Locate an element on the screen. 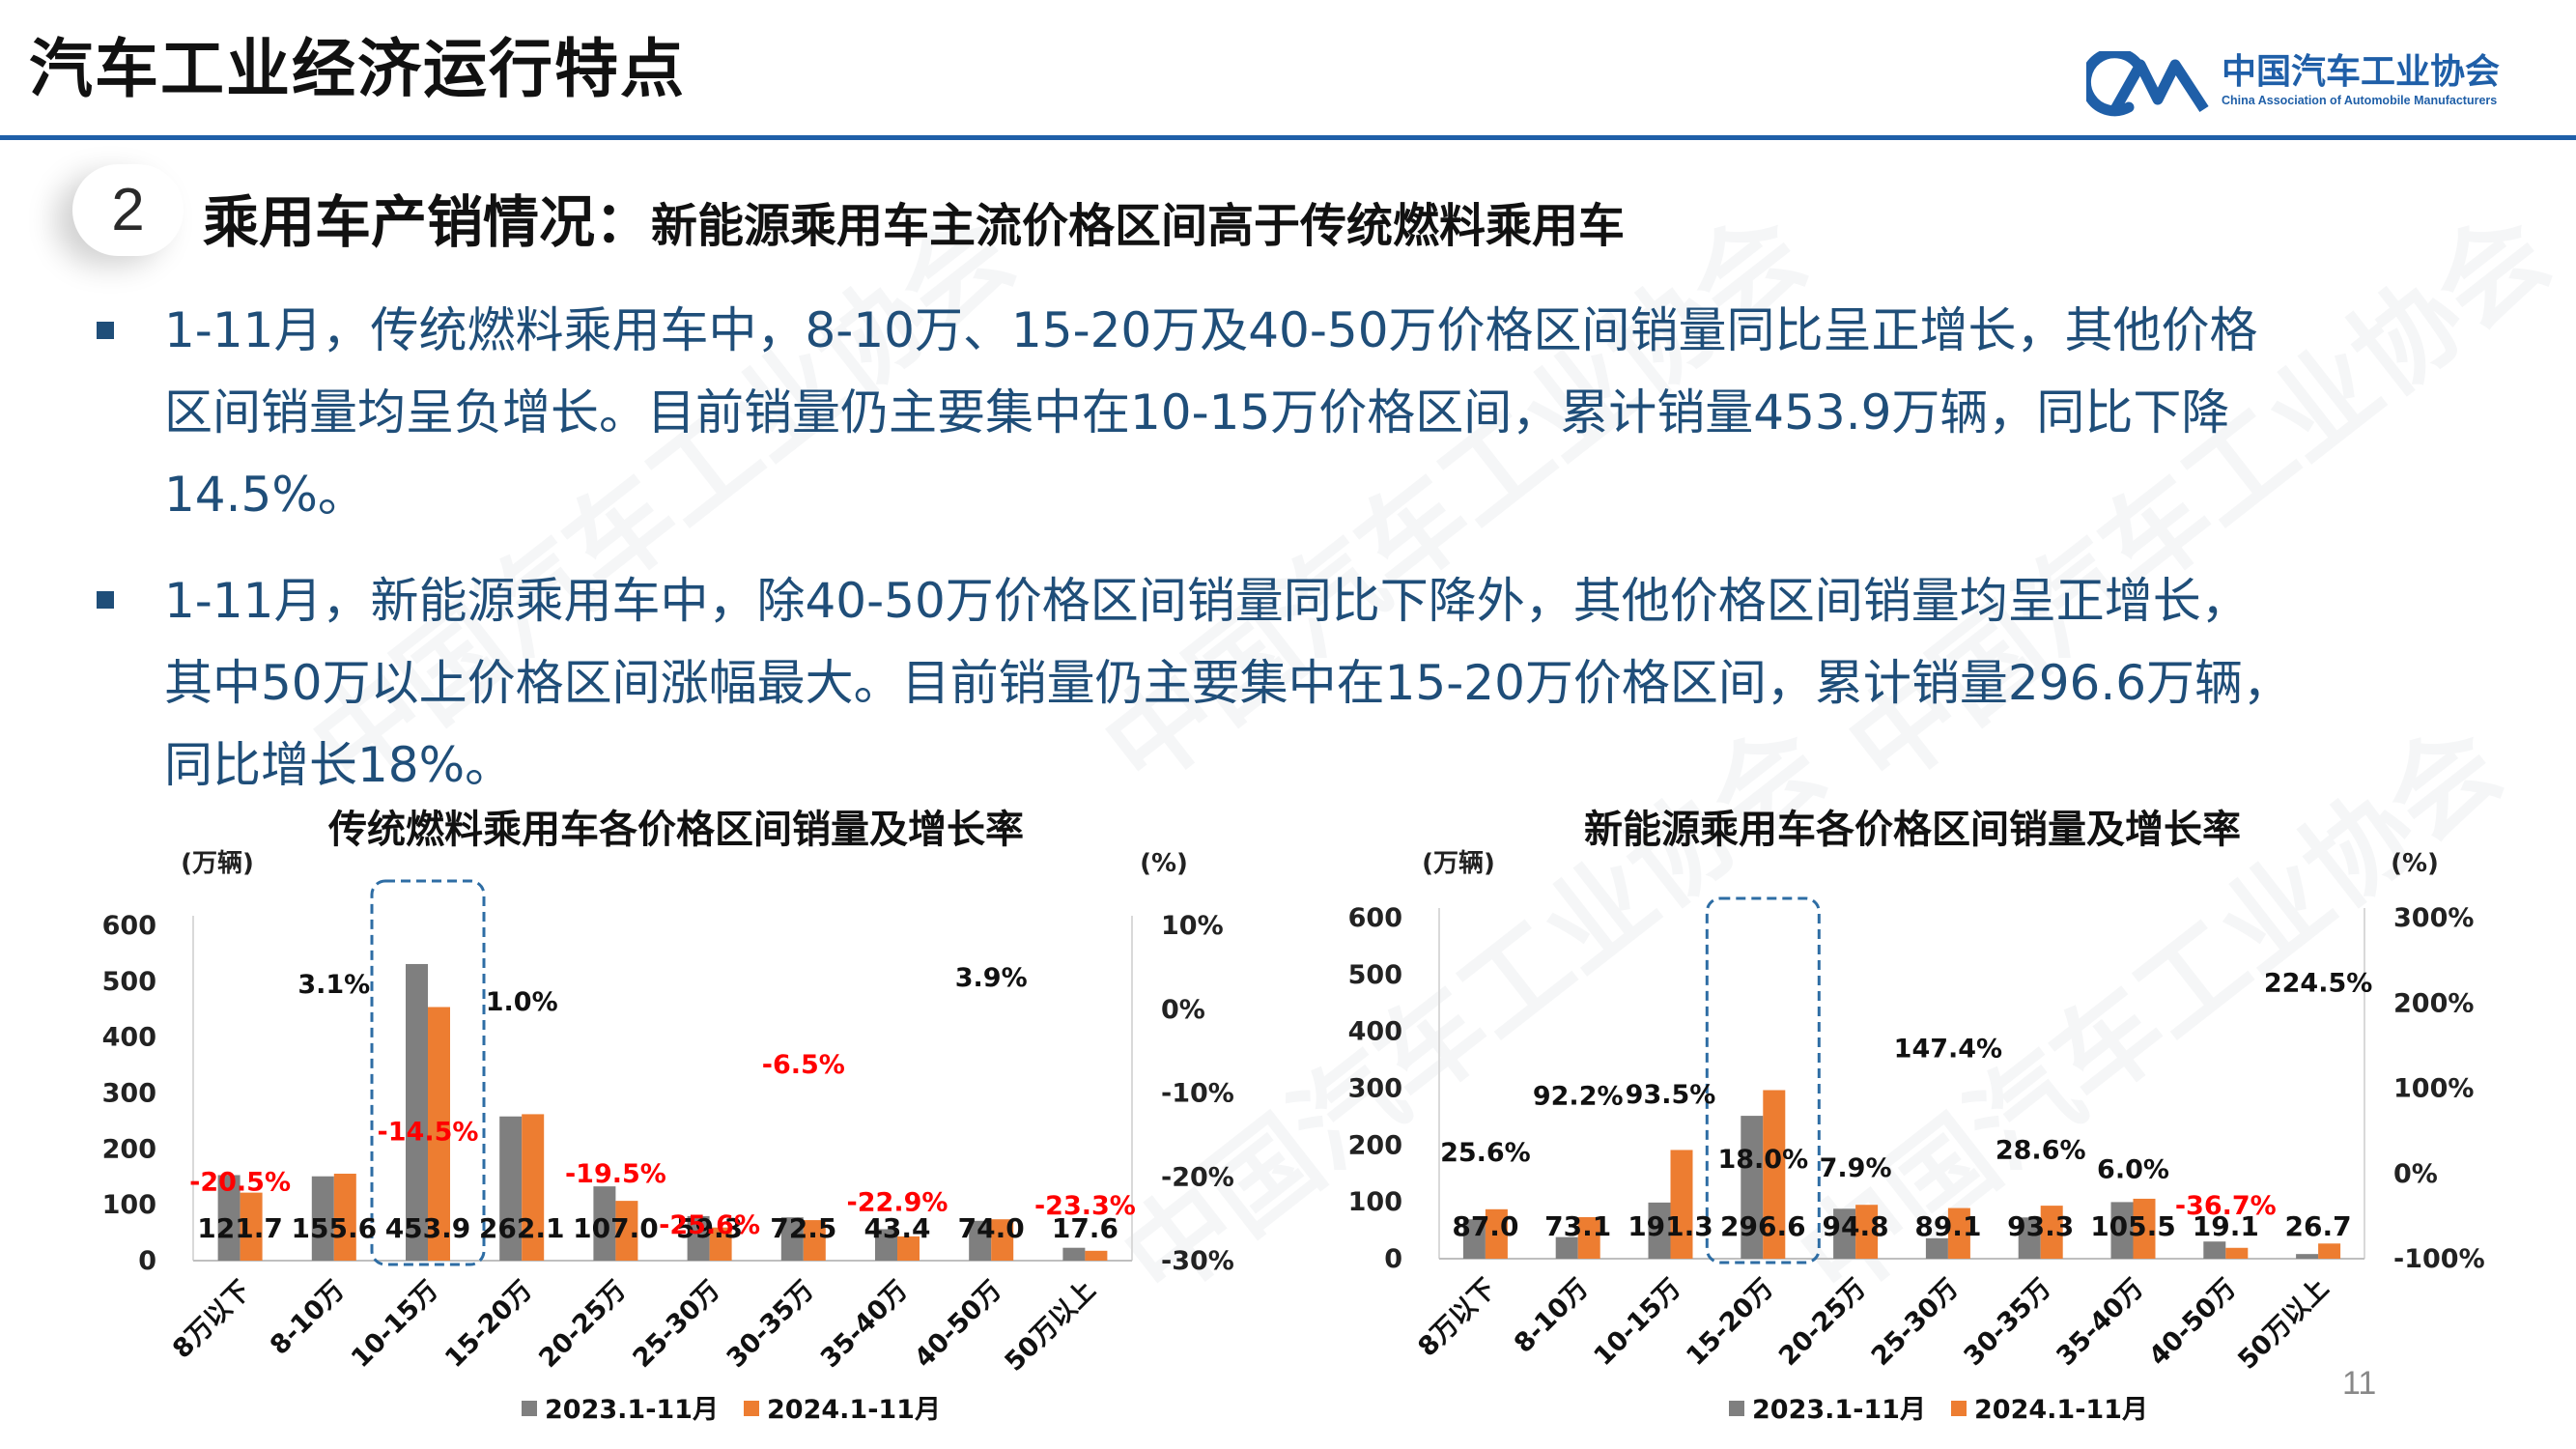 The image size is (2576, 1449). growth-rate-label: -22.9% is located at coordinates (897, 1202).